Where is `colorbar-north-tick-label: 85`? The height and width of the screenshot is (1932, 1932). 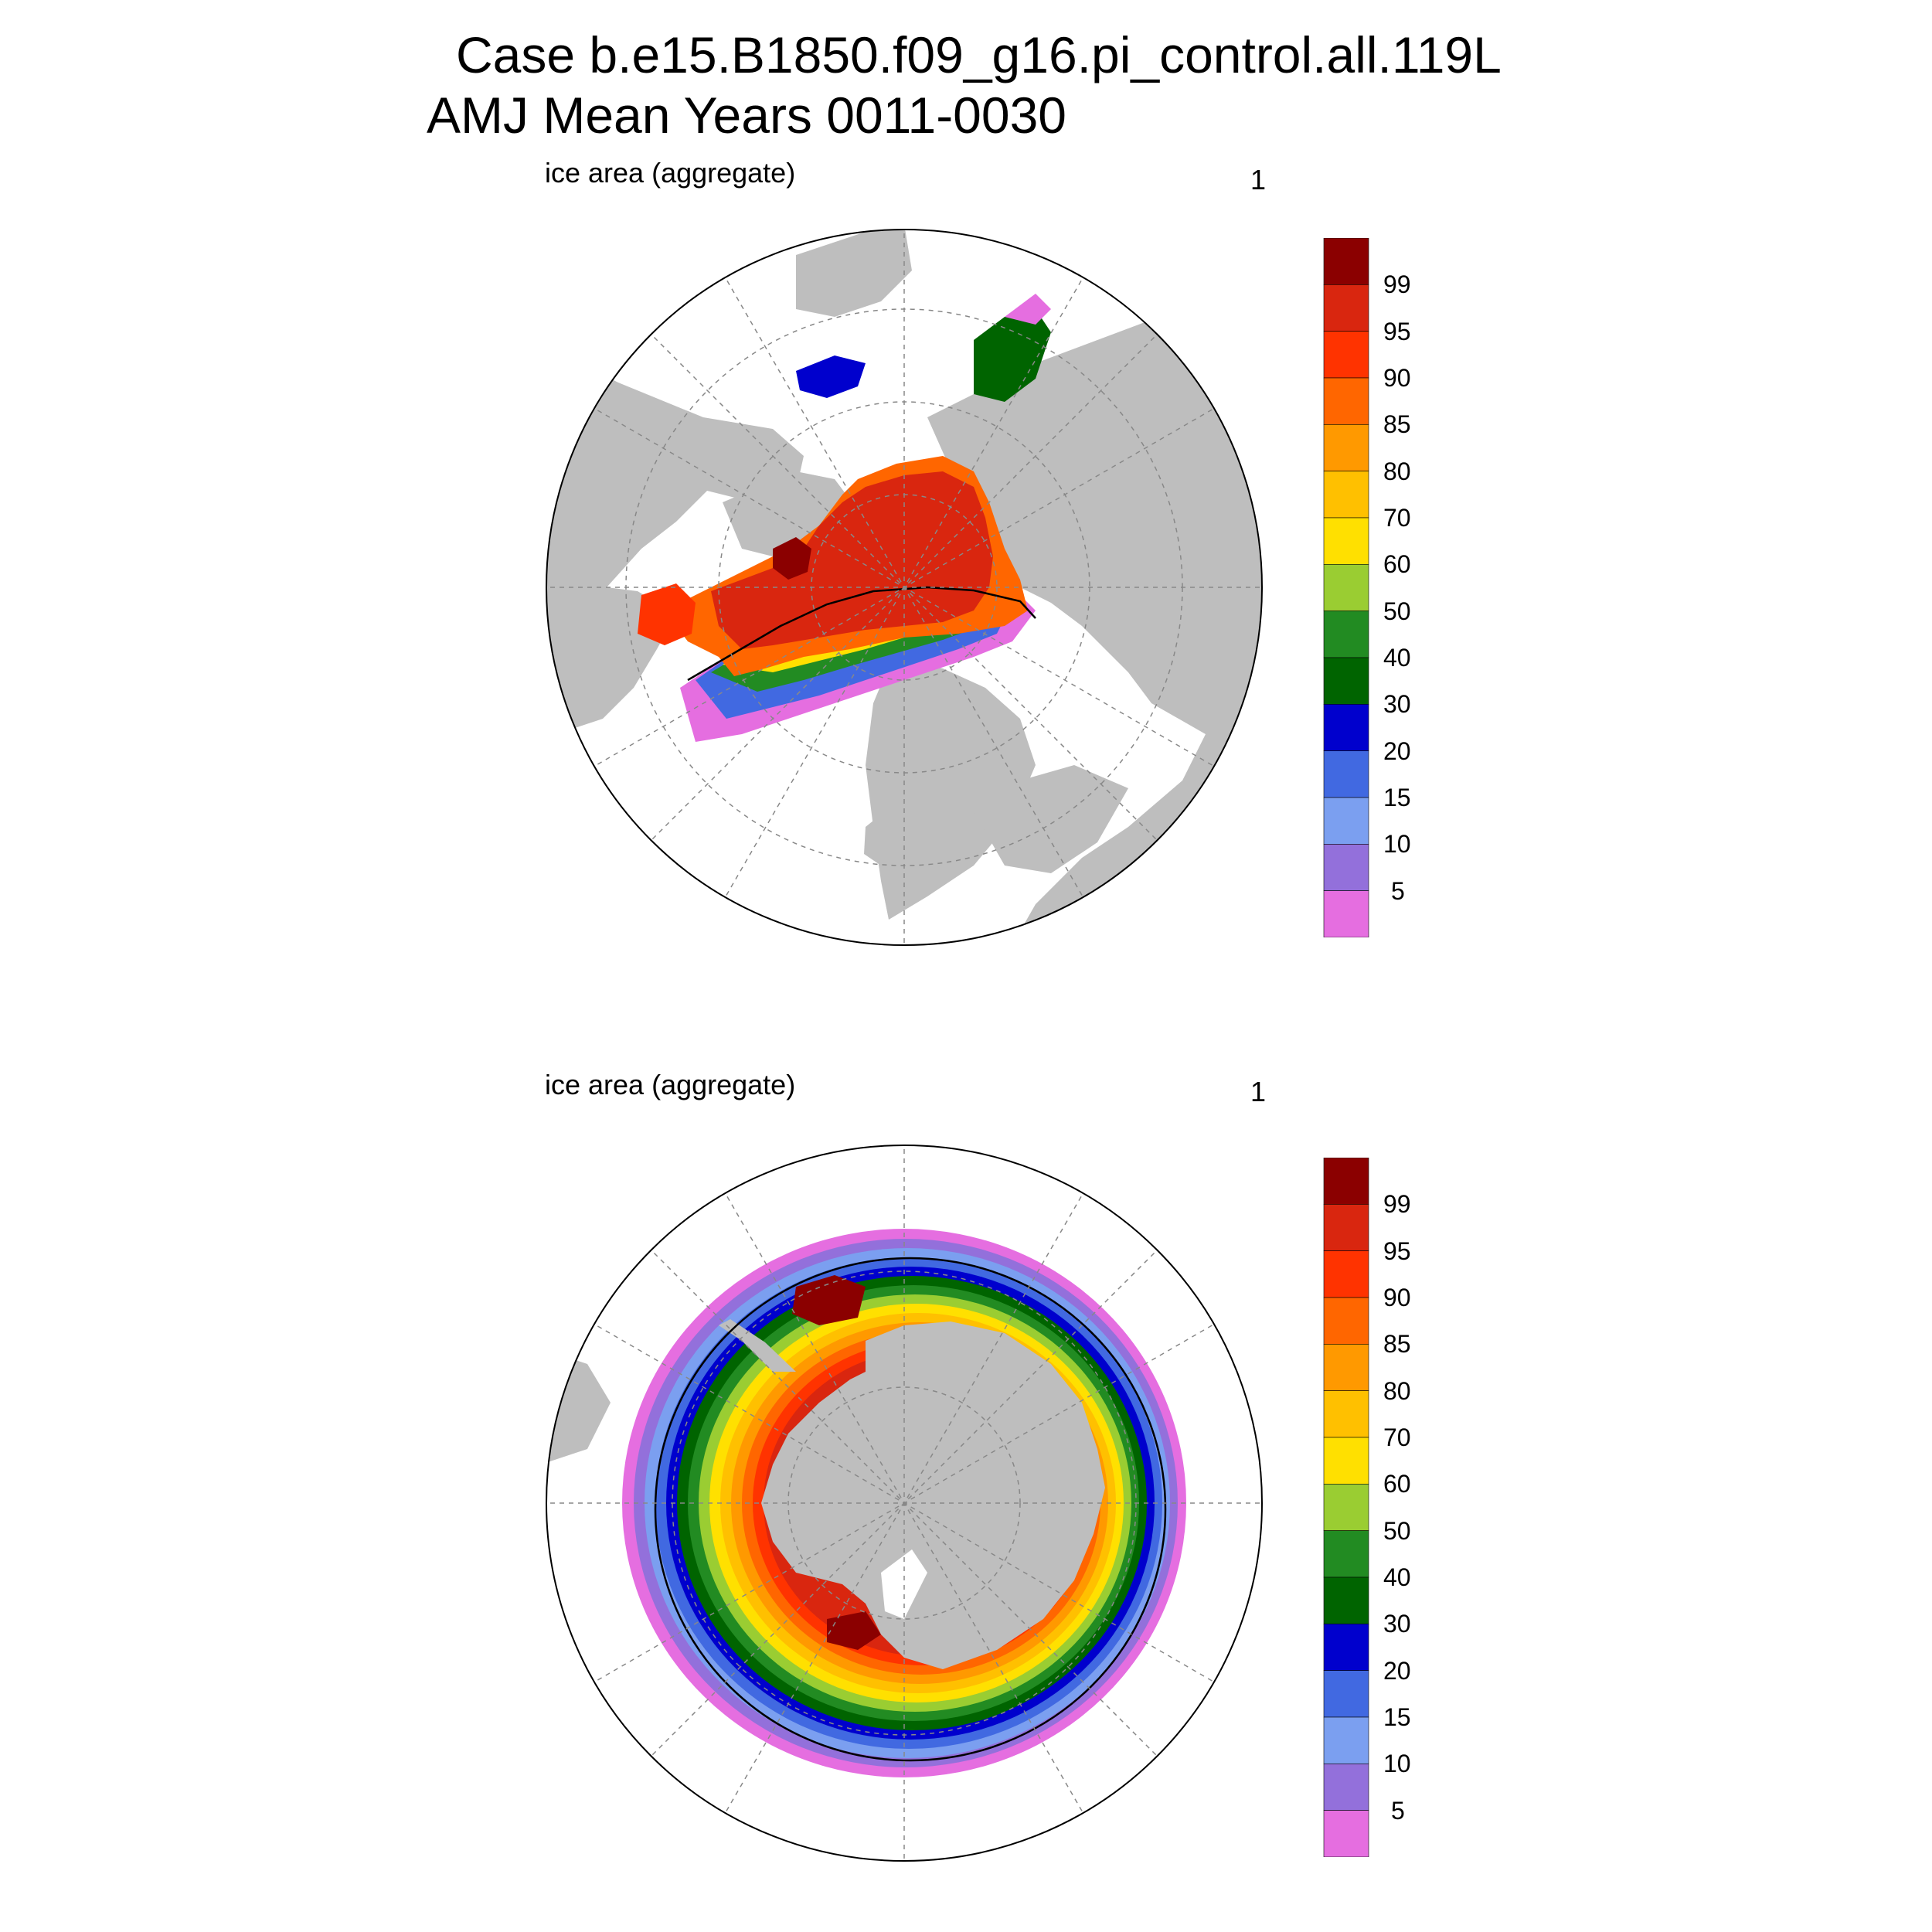 colorbar-north-tick-label: 85 is located at coordinates (1397, 425).